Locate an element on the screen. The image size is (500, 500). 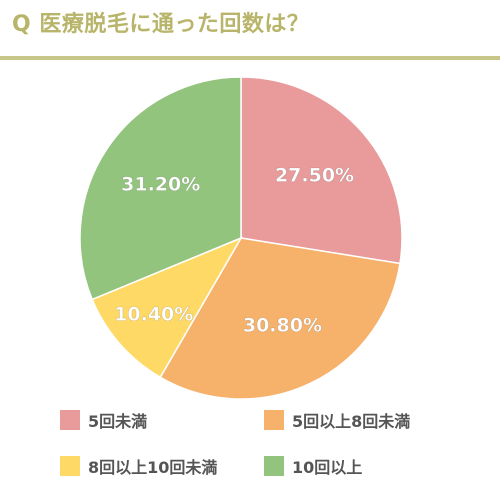
page-title: Q 医療脱毛に通った回数は？ is located at coordinates (161, 24).